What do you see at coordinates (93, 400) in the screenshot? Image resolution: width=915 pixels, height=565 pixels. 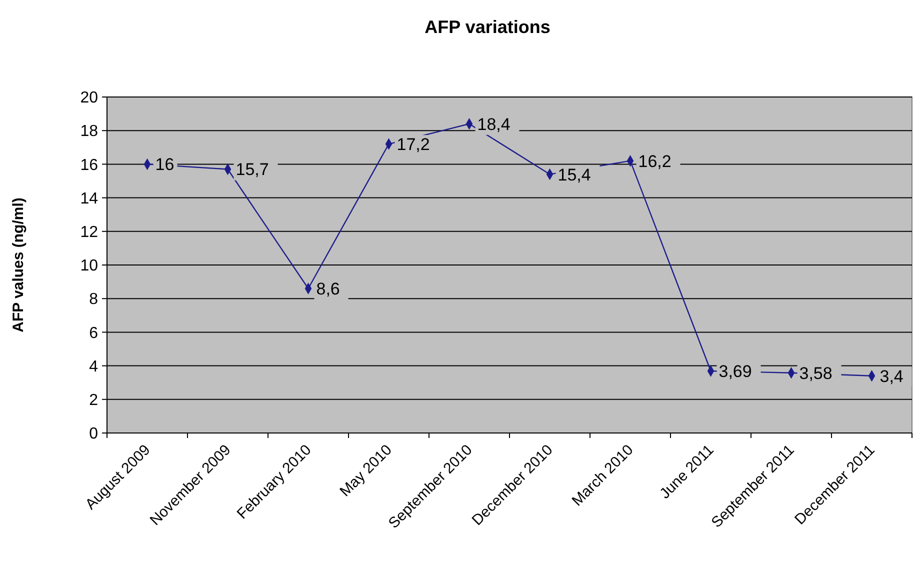 I see `y-tick-label: 2` at bounding box center [93, 400].